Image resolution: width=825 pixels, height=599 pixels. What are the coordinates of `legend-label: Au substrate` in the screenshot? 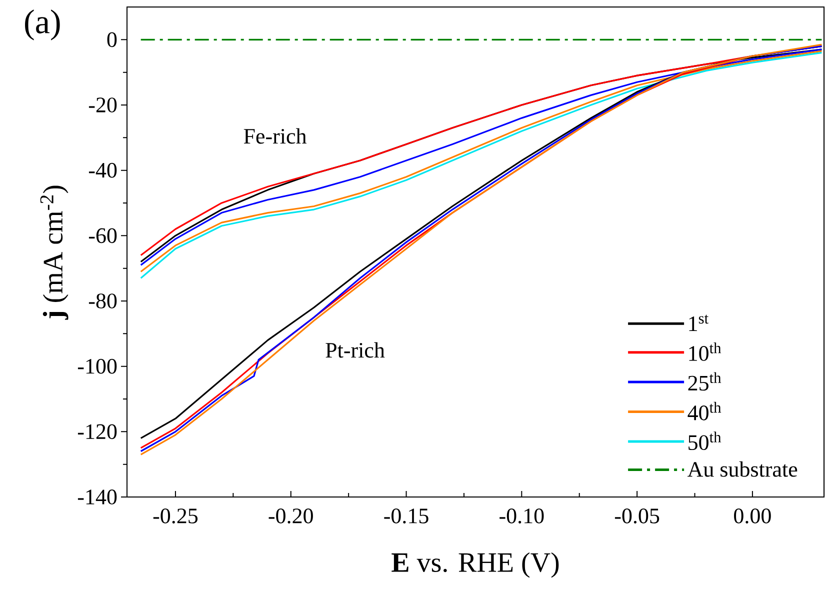 It's located at (743, 469).